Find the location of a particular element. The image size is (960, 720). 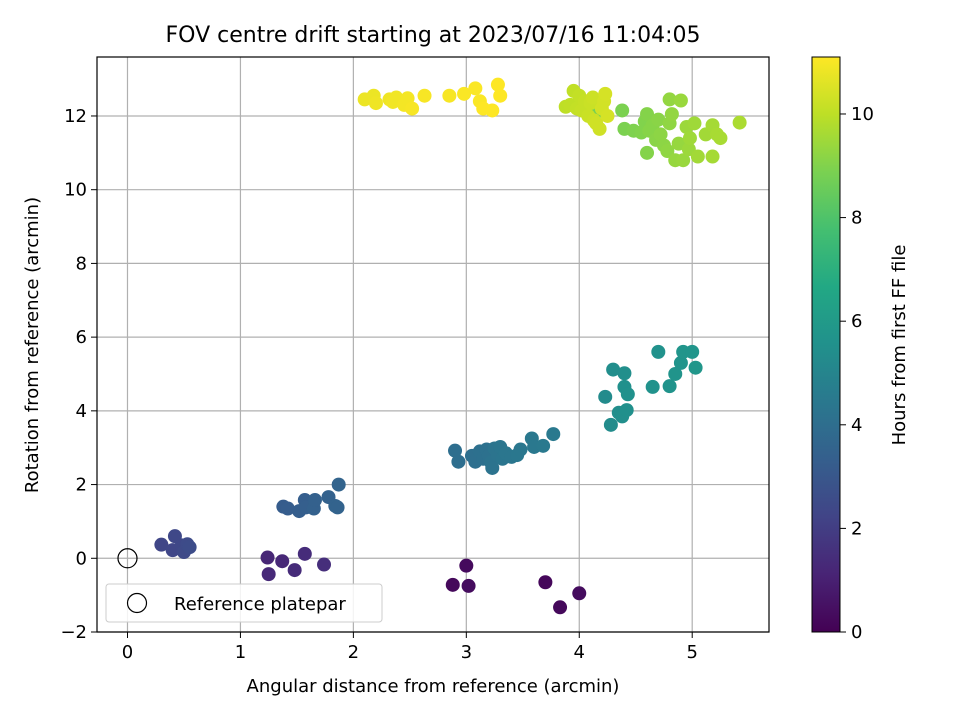

x-tick-label: 3 is located at coordinates (466, 652).